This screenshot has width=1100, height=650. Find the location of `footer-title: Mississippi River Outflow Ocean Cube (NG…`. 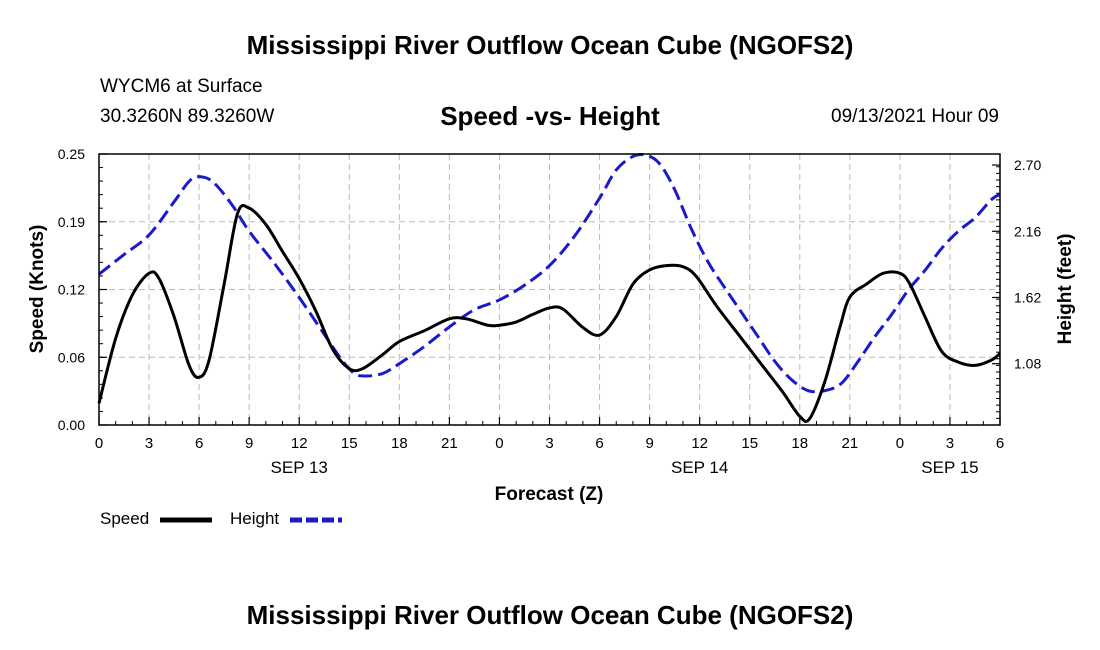

footer-title: Mississippi River Outflow Ocean Cube (NG… is located at coordinates (550, 615).